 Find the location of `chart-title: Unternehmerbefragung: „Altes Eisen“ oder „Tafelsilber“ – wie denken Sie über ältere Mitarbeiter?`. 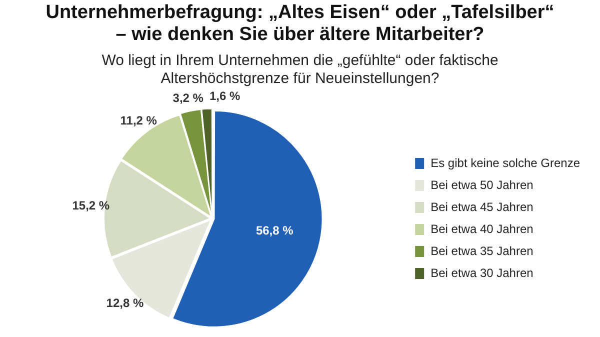

chart-title: Unternehmerbefragung: „Altes Eisen“ oder „Tafelsilber“ – wie denken Sie über ältere Mitarbeiter? is located at coordinates (300, 24).